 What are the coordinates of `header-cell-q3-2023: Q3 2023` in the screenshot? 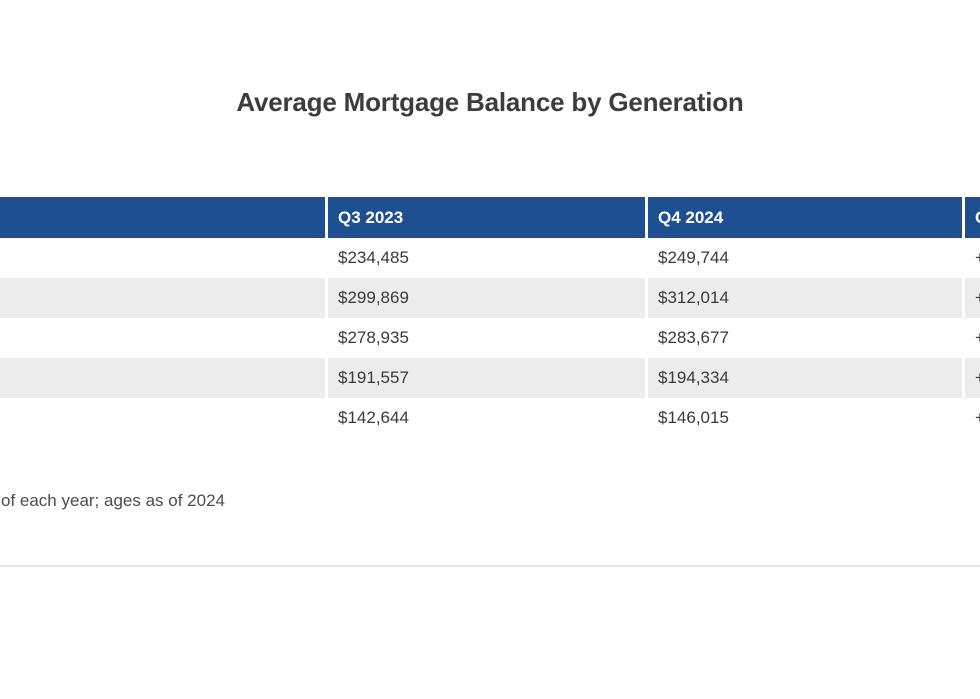 It's located at (485, 217).